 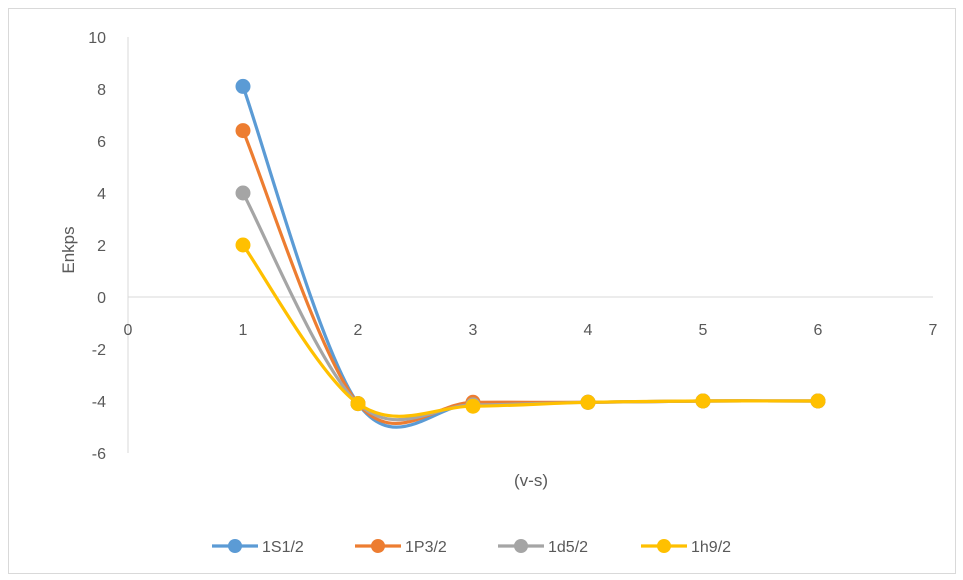 I want to click on y-tick-label: 0, so click(x=101, y=298).